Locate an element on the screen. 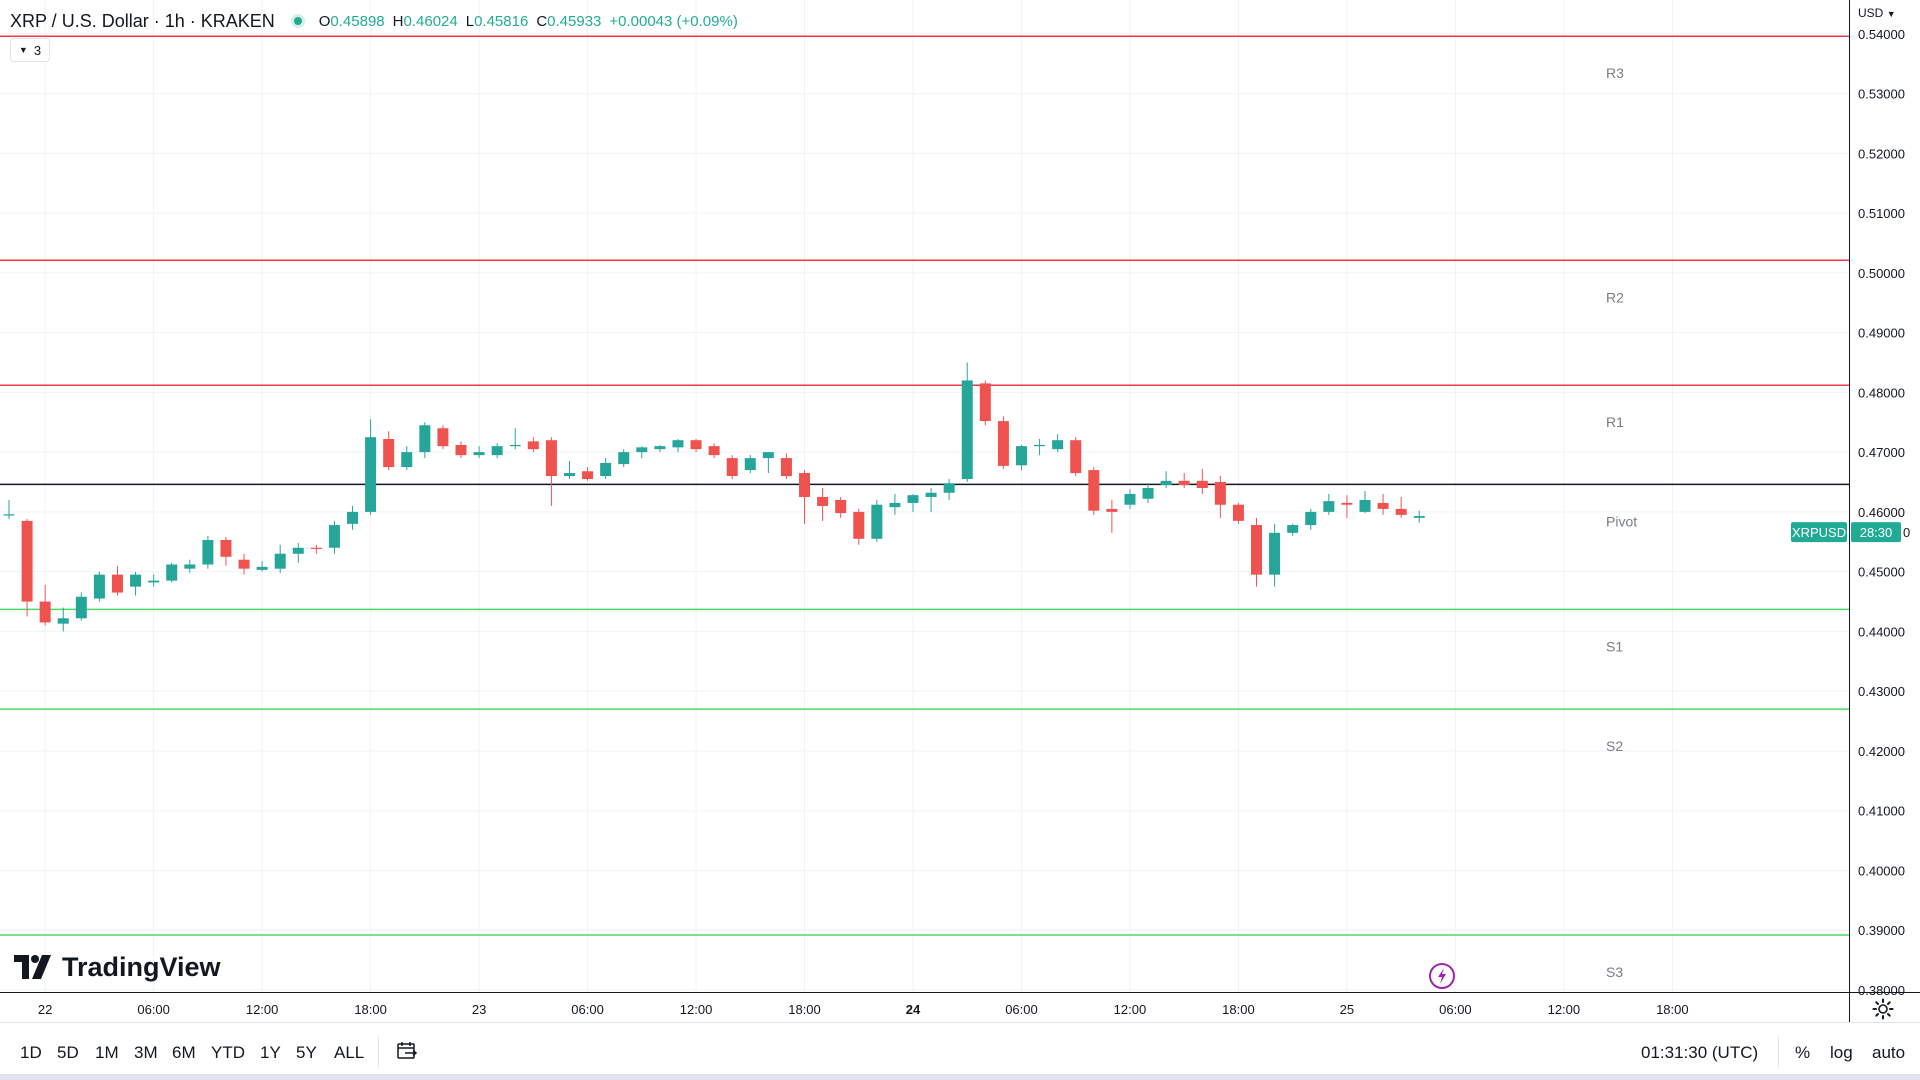 The height and width of the screenshot is (1080, 1920). range-button-5d: 5D is located at coordinates (68, 1052).